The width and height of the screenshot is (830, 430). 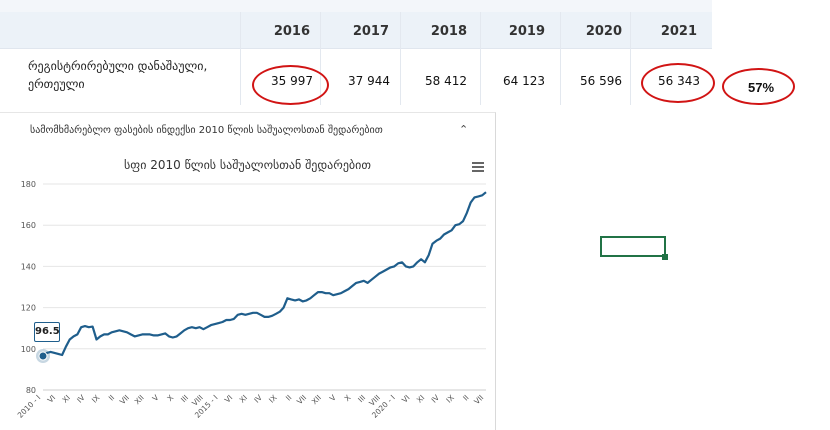 I want to click on value-2019: 64 123, so click(x=524, y=81).